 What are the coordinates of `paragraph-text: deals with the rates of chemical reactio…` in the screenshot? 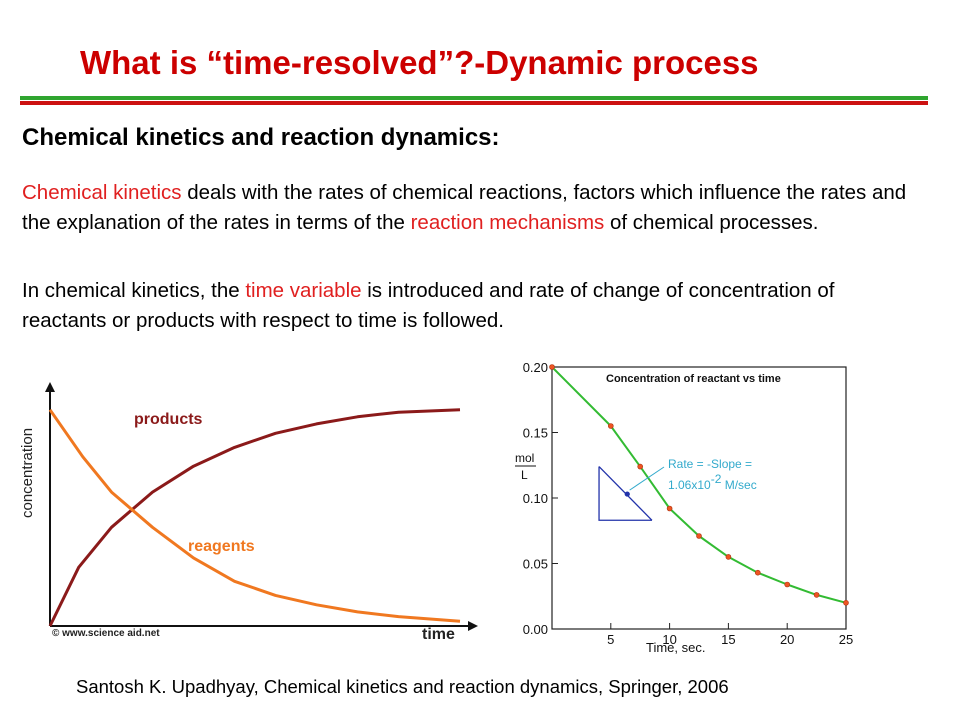 It's located at (464, 207).